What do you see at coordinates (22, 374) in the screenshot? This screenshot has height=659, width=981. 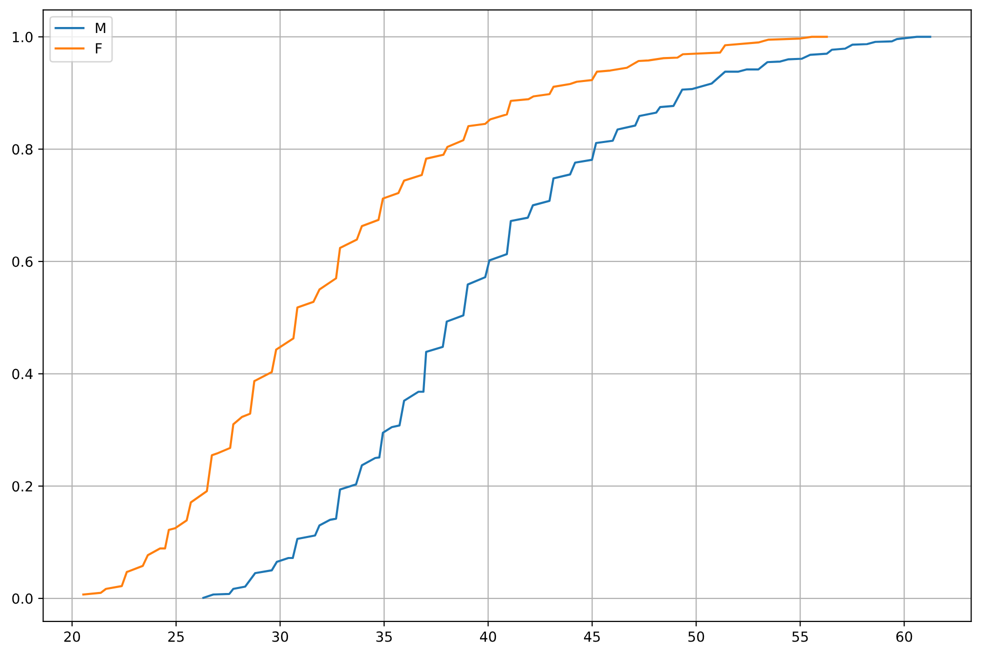 I see `y-tick-label: 0.4` at bounding box center [22, 374].